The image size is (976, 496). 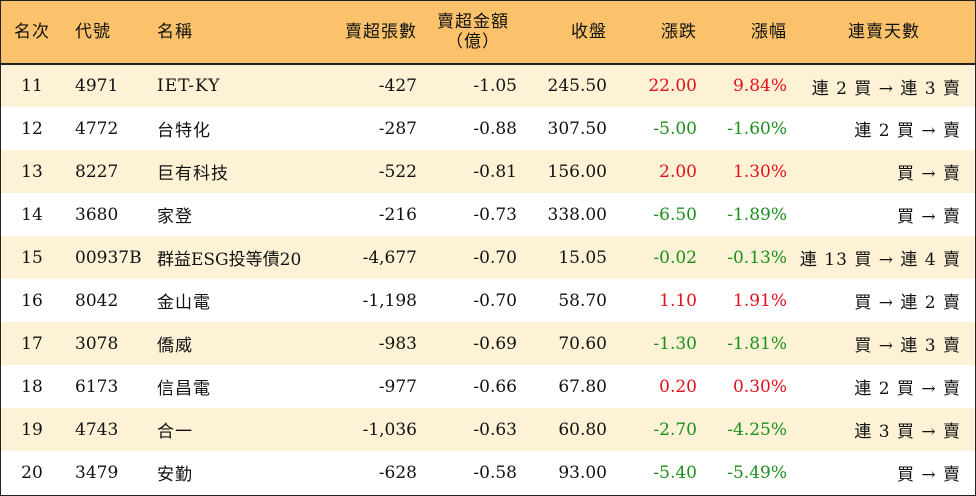 I want to click on cell-name: 台特化, so click(x=184, y=131).